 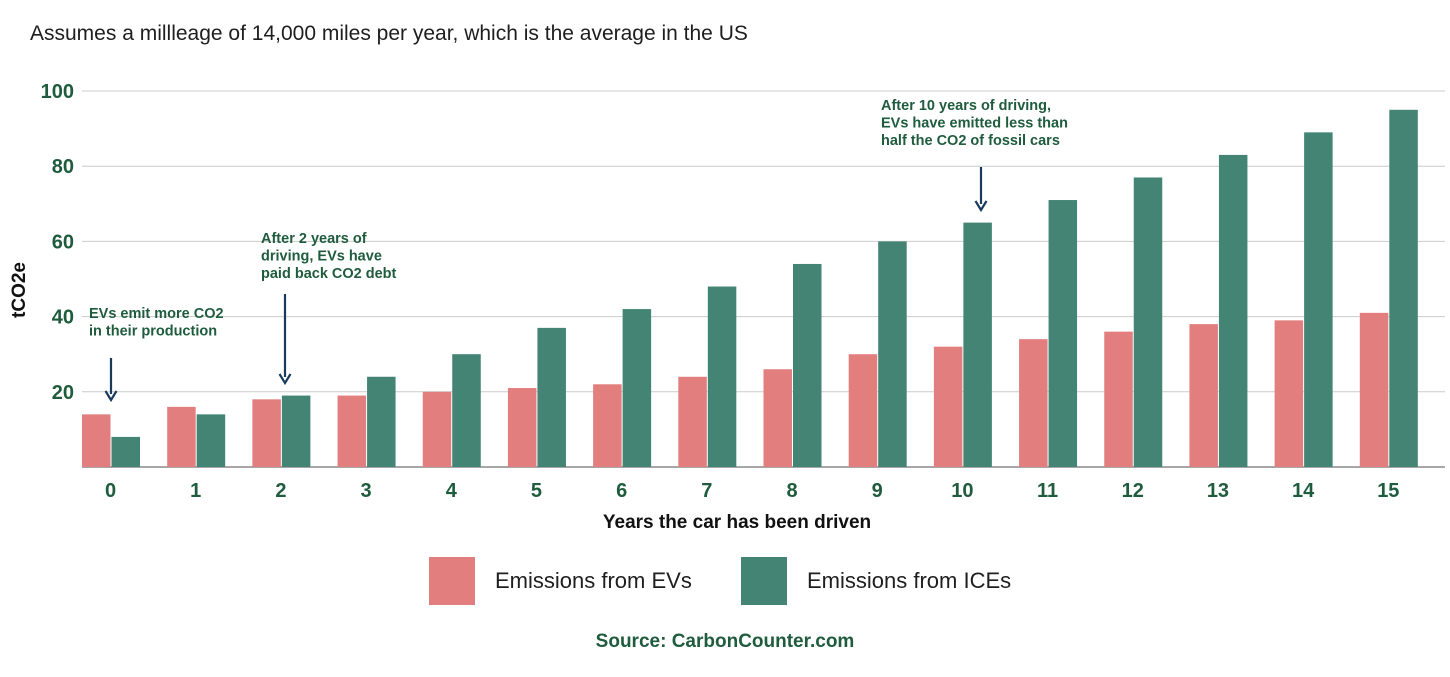 What do you see at coordinates (329, 274) in the screenshot?
I see `annotation-text: paid back CO2 debt` at bounding box center [329, 274].